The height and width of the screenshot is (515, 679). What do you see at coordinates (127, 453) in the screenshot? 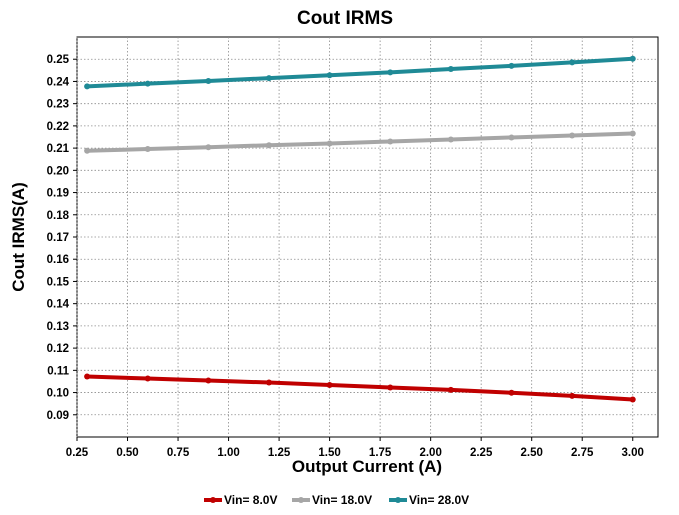
I see `x-tick-label: 0.50` at bounding box center [127, 453].